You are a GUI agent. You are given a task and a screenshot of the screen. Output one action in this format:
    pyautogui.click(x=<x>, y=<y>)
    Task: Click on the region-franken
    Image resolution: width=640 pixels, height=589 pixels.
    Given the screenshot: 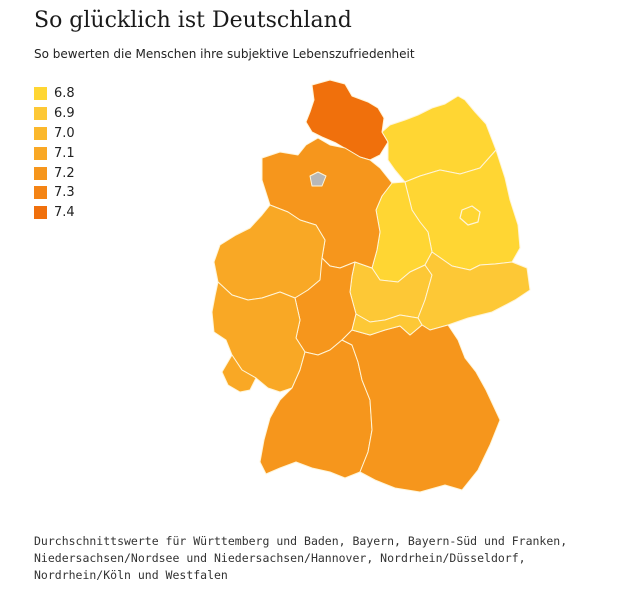 What is the action you would take?
    pyautogui.click(x=387, y=324)
    